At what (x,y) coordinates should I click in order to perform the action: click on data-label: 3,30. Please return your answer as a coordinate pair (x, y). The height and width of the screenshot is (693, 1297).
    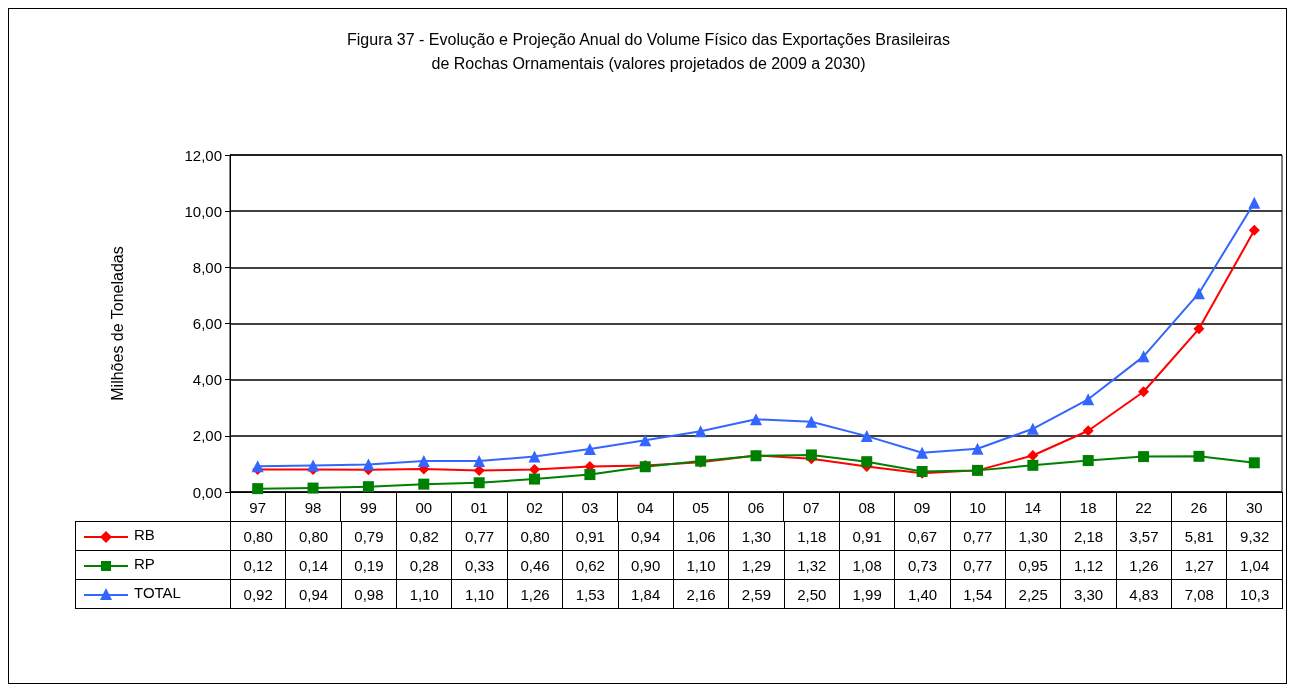
    Looking at the image, I should click on (1088, 594).